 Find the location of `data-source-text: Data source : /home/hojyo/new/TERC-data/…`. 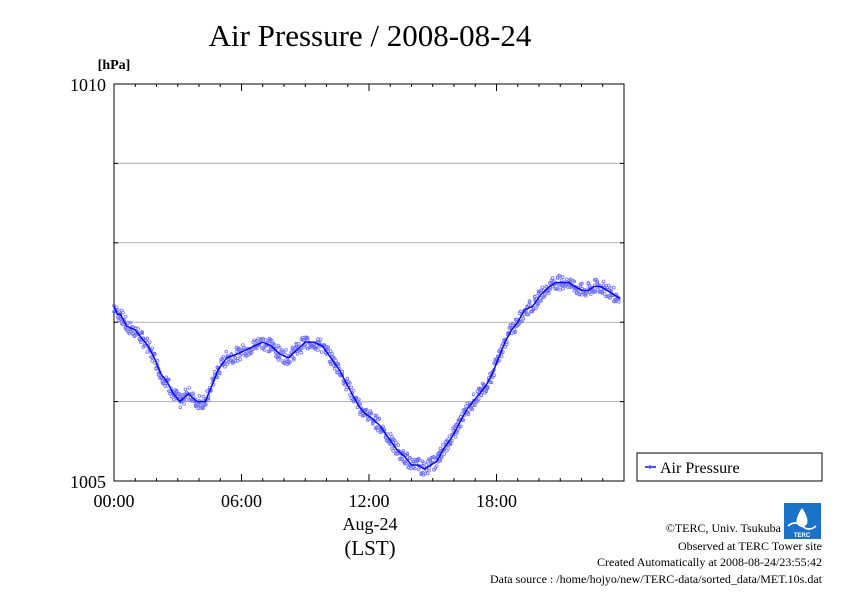

data-source-text: Data source : /home/hojyo/new/TERC-data/… is located at coordinates (656, 579).